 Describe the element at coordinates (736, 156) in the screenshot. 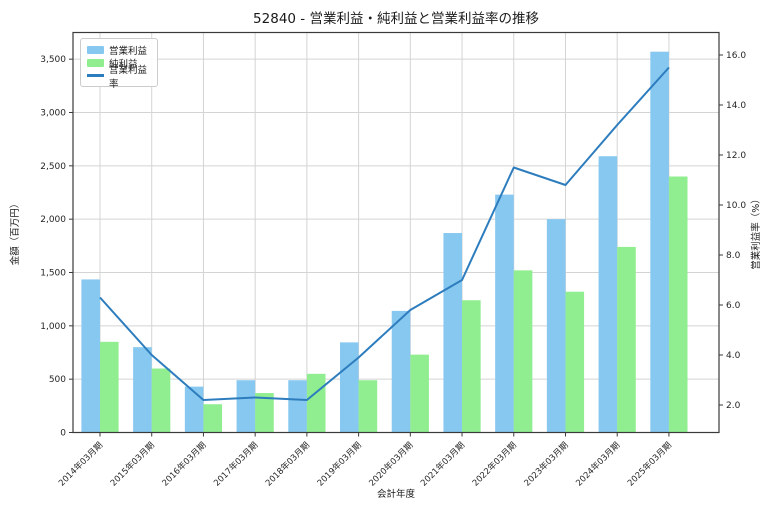

I see `right-tick-label: 12.0` at that location.